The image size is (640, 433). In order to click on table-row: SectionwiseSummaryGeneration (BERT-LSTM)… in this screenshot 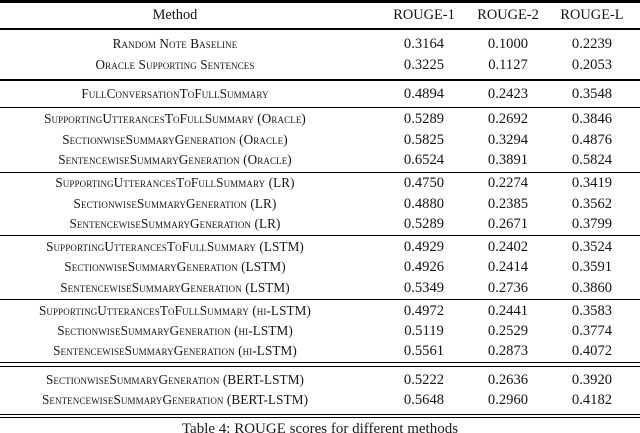, I will do `click(320, 380)`.